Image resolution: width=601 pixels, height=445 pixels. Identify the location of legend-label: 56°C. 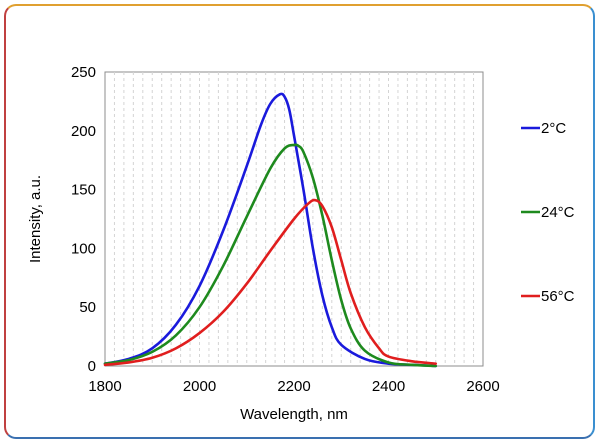
(558, 296).